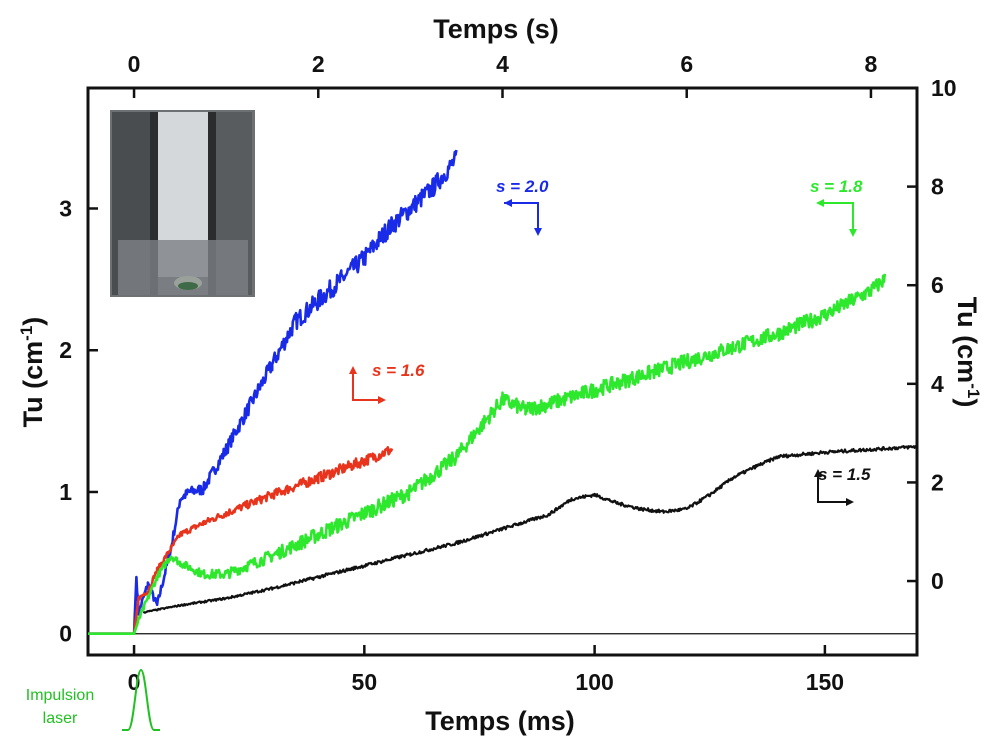 This screenshot has height=740, width=995. Describe the element at coordinates (496, 29) in the screenshot. I see `x-axis-title-top: Temps (s)` at that location.